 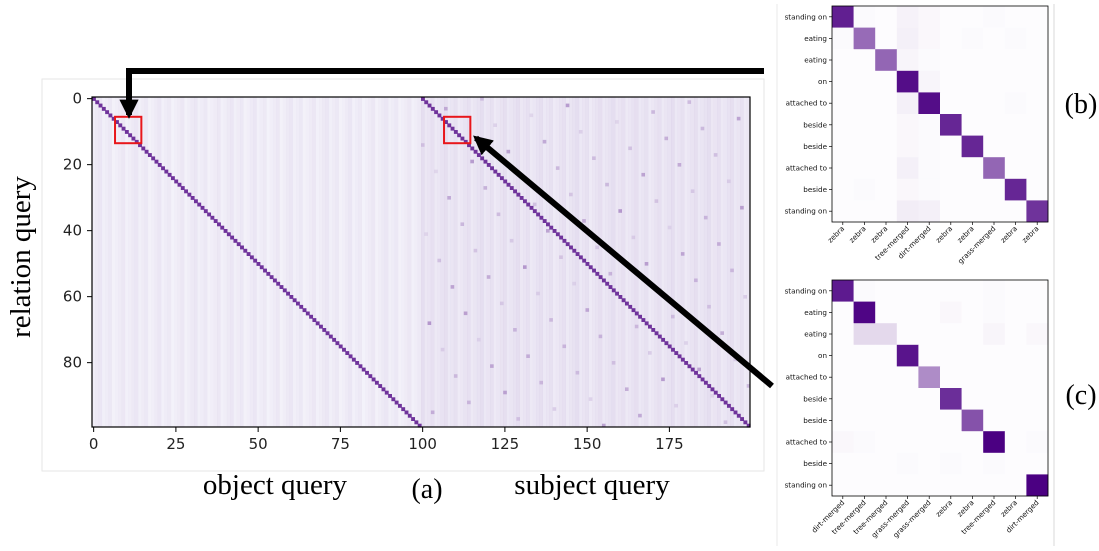 I want to click on matrix-frame, so click(x=940, y=114).